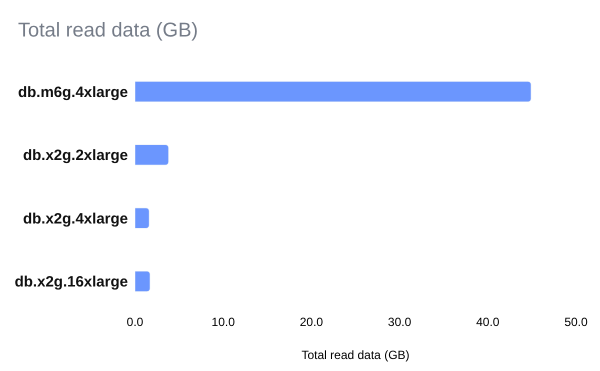  What do you see at coordinates (75, 219) in the screenshot?
I see `y-tick-label: db.x2g.4xlarge` at bounding box center [75, 219].